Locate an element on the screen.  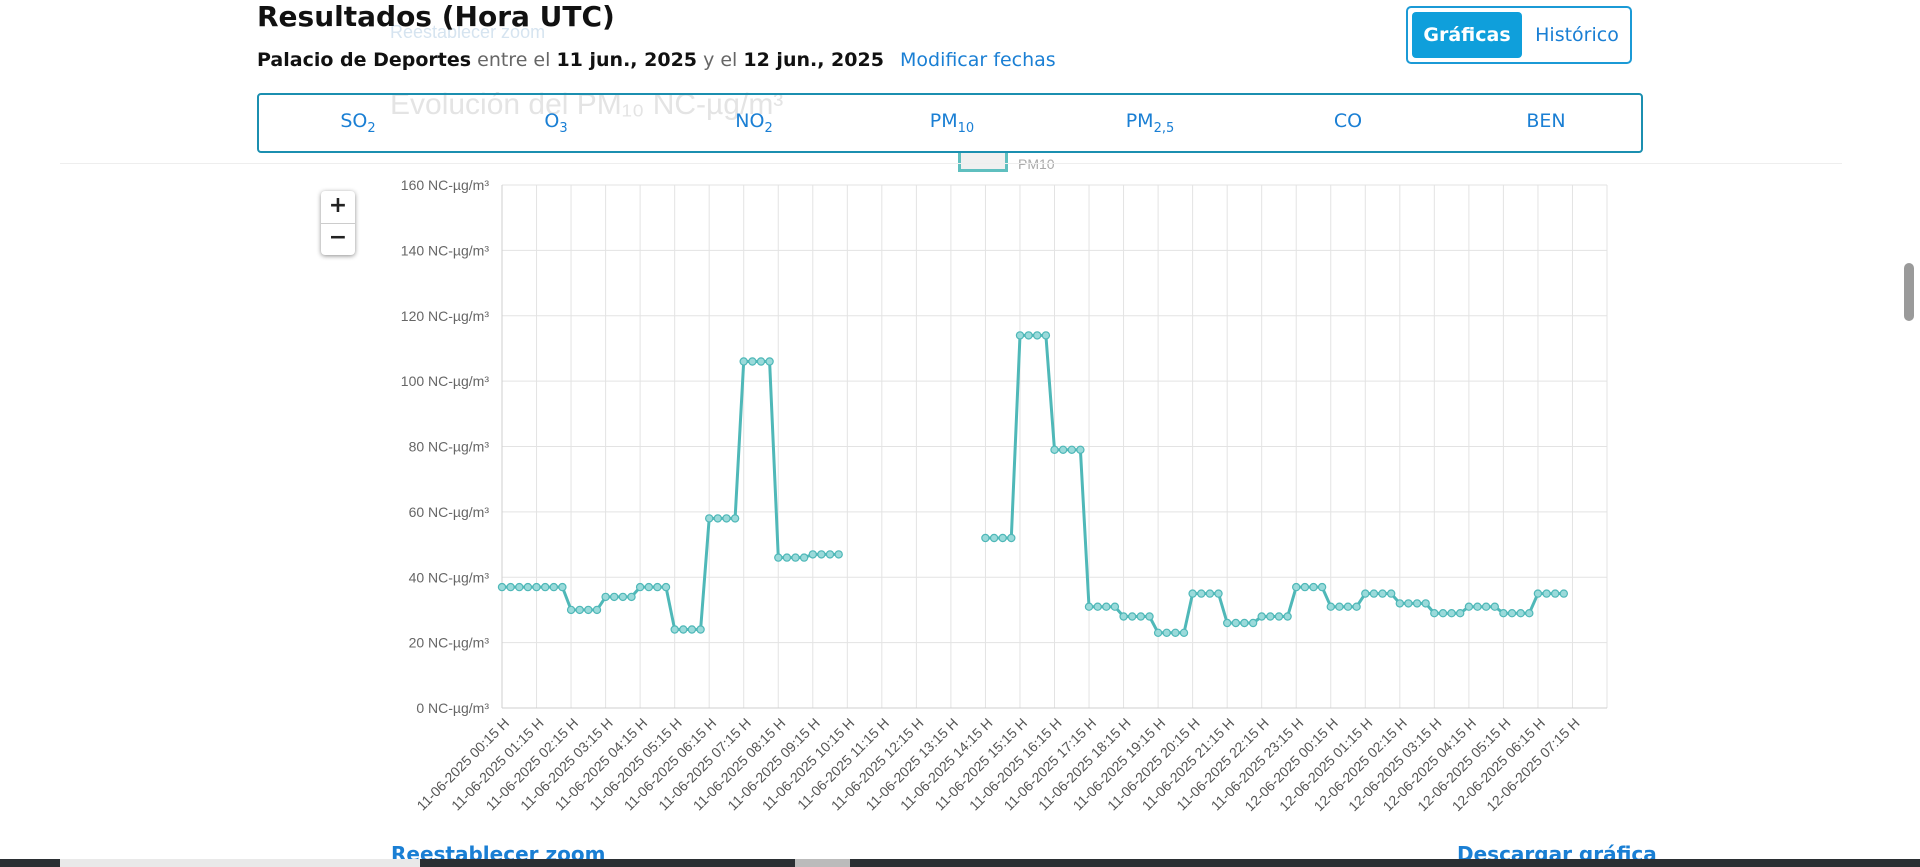
tab-so2: SO2 is located at coordinates (358, 123).